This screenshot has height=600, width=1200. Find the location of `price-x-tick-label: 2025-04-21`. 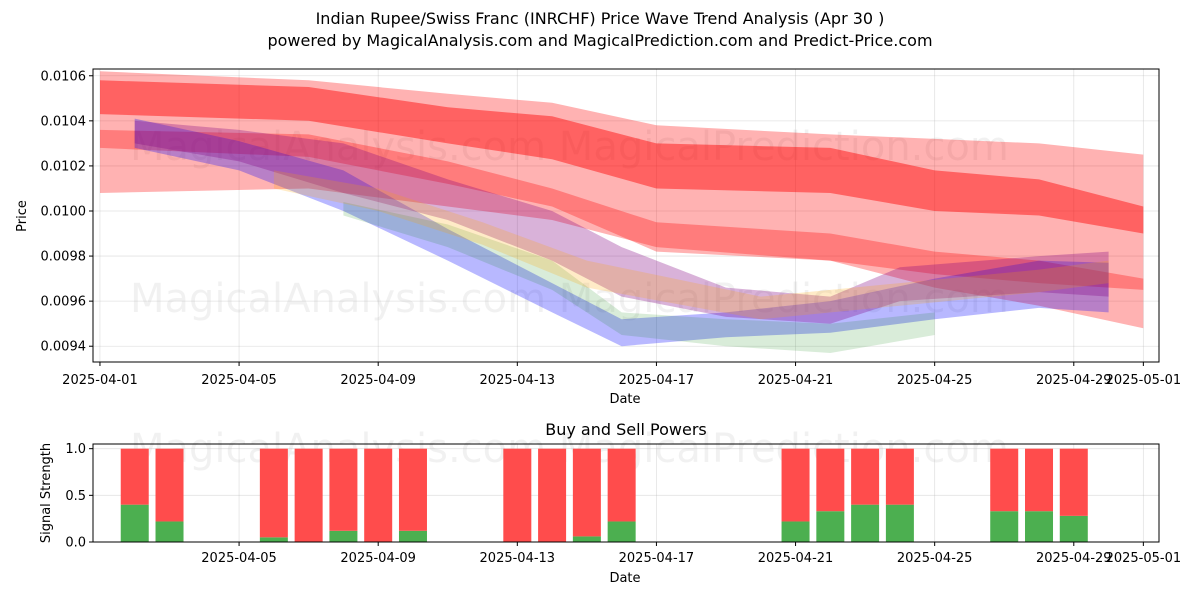

price-x-tick-label: 2025-04-21 is located at coordinates (796, 380).